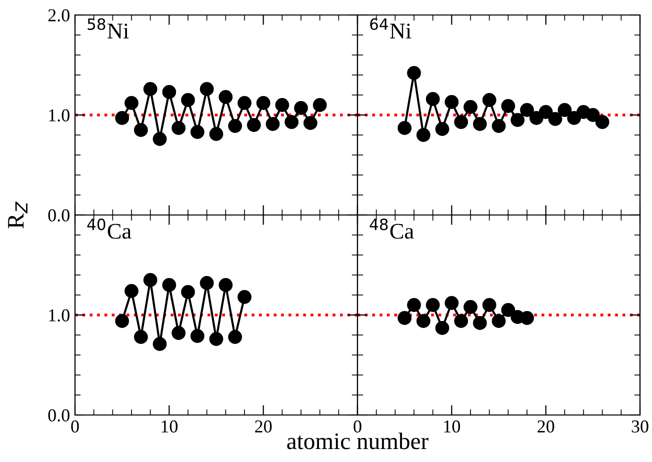 The width and height of the screenshot is (652, 462). Describe the element at coordinates (109, 228) in the screenshot. I see `chart-title: $^{40}$Ca` at that location.